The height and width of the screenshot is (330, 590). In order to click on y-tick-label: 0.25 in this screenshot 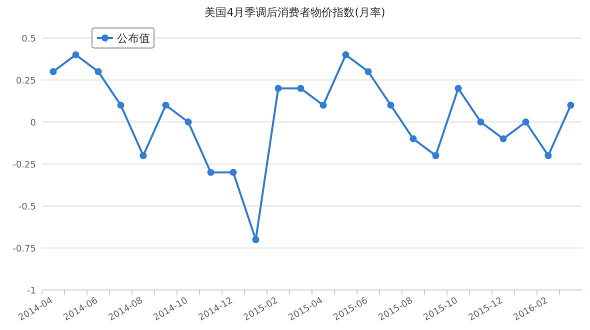, I will do `click(26, 81)`.